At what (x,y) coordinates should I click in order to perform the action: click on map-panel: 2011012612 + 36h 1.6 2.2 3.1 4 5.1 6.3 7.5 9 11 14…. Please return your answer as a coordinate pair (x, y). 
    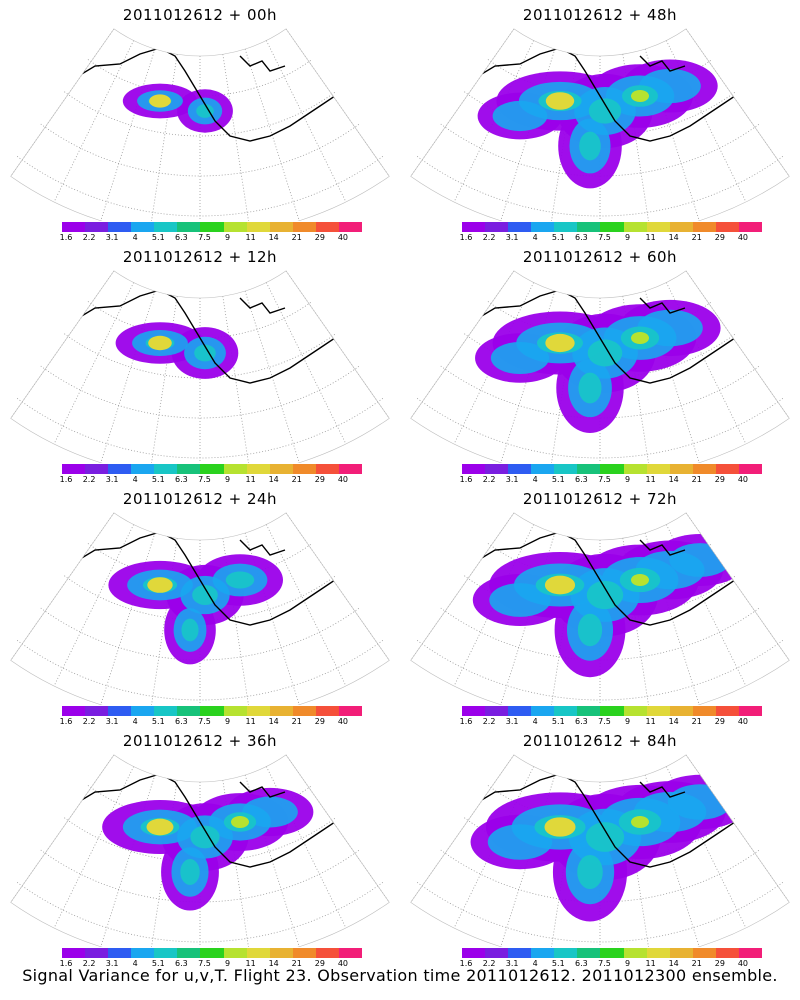
    Looking at the image, I should click on (200, 847).